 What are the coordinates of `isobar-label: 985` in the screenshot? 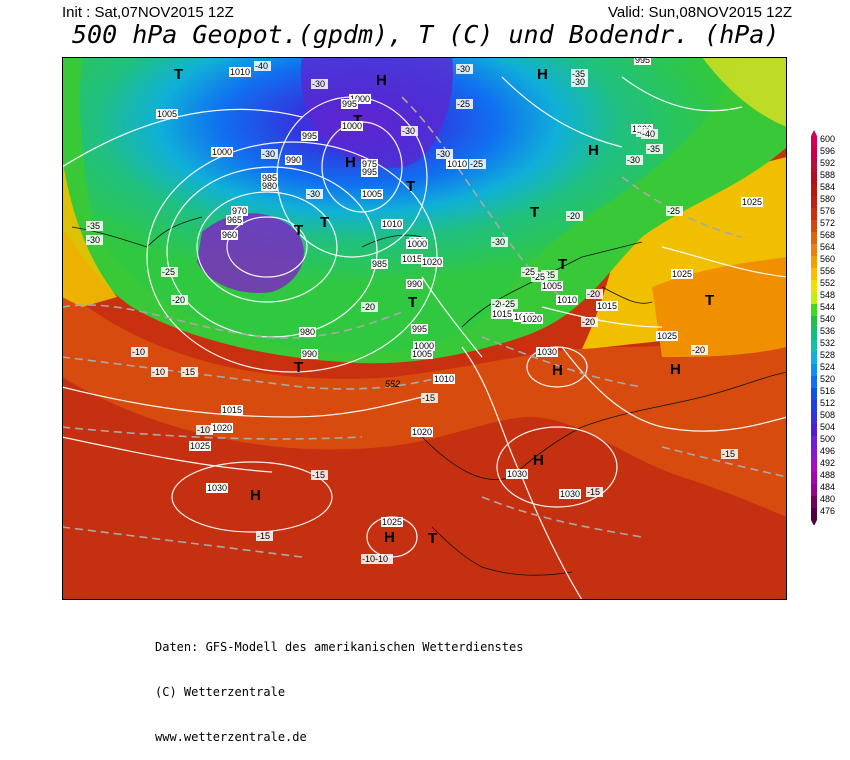 It's located at (379, 264).